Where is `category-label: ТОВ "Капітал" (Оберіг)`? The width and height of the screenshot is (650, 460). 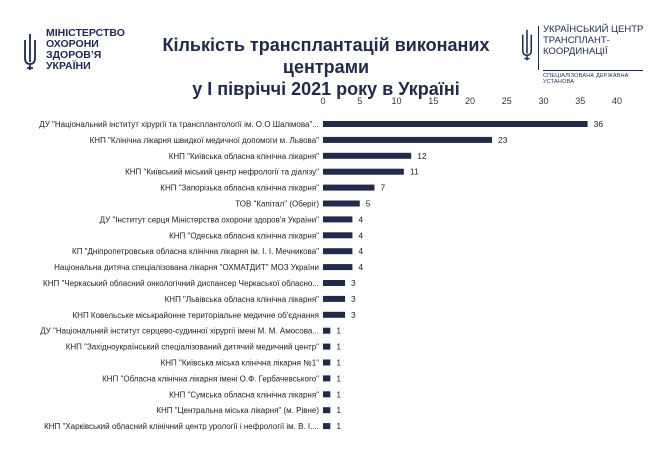
category-label: ТОВ "Капітал" (Оберіг) is located at coordinates (277, 204).